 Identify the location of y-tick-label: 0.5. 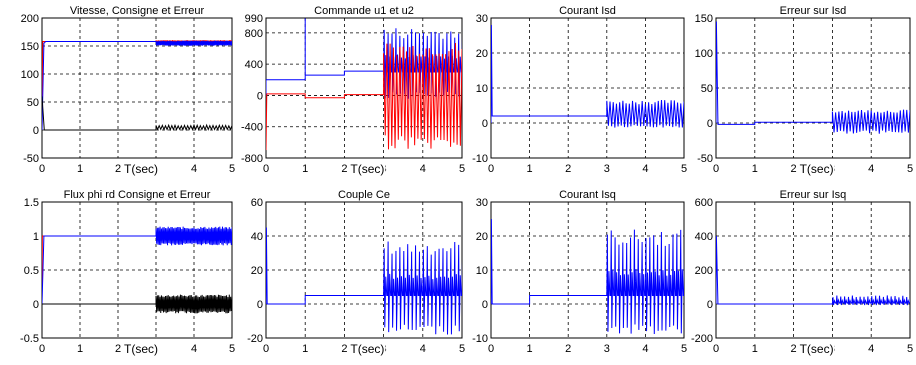
(31, 271).